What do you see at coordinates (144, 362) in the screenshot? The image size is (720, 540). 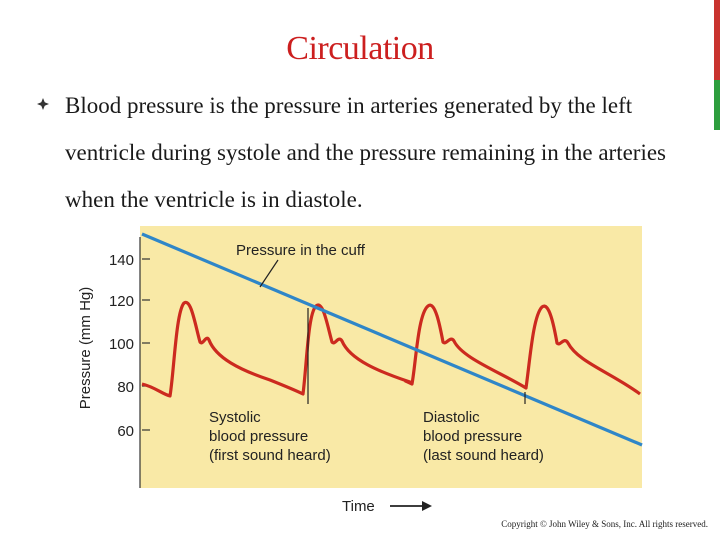 I see `y-axis` at bounding box center [144, 362].